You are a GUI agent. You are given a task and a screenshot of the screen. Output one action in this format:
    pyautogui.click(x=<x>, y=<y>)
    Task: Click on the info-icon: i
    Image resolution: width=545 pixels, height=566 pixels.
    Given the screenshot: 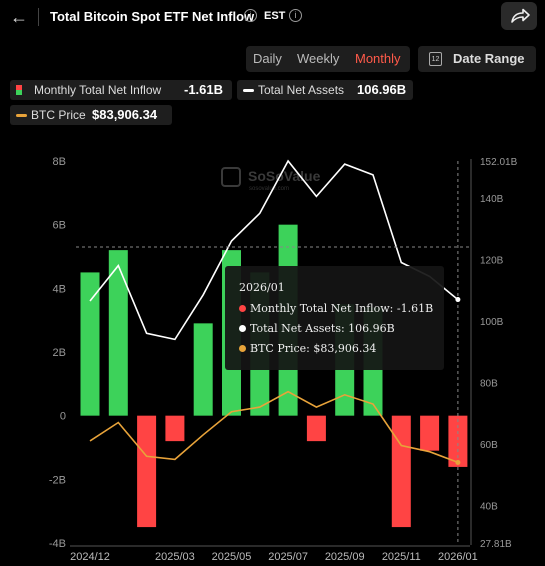 What is the action you would take?
    pyautogui.click(x=250, y=15)
    